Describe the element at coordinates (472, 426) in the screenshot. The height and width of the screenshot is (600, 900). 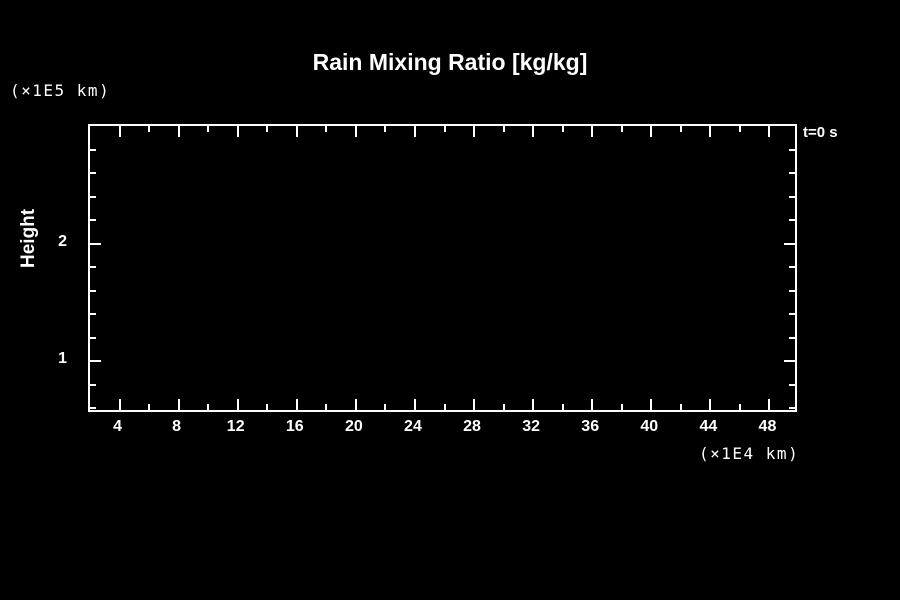
I see `x-tick-label: 28` at that location.